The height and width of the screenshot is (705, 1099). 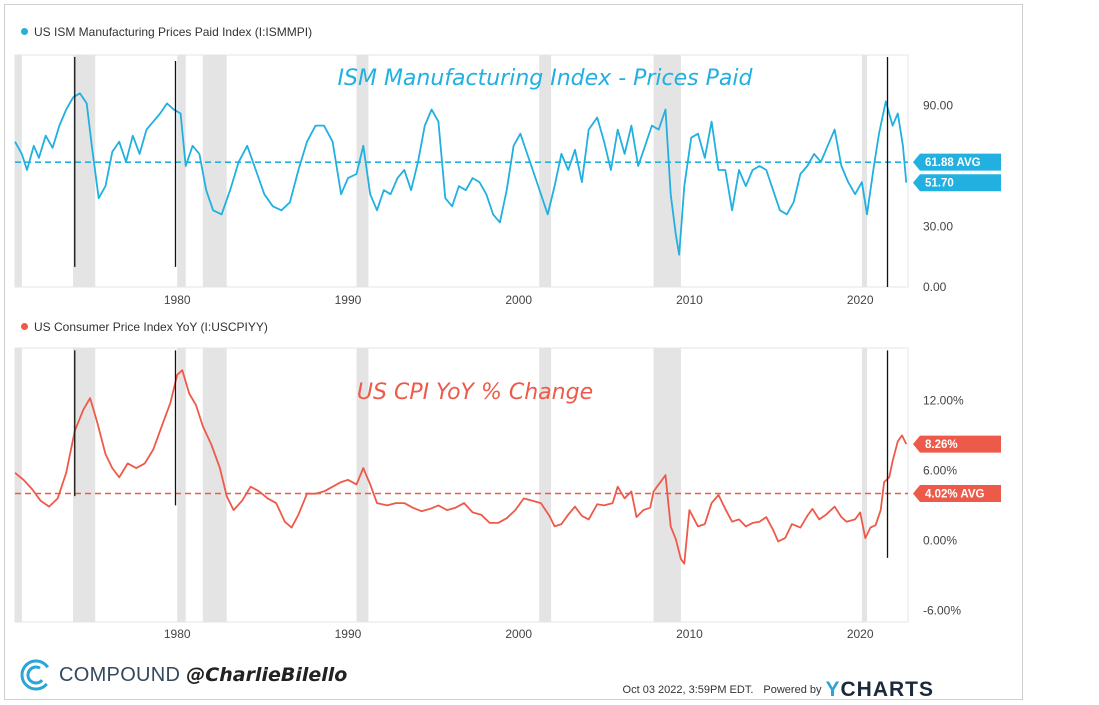 What do you see at coordinates (177, 634) in the screenshot?
I see `cpi-x-tick-label: 1980` at bounding box center [177, 634].